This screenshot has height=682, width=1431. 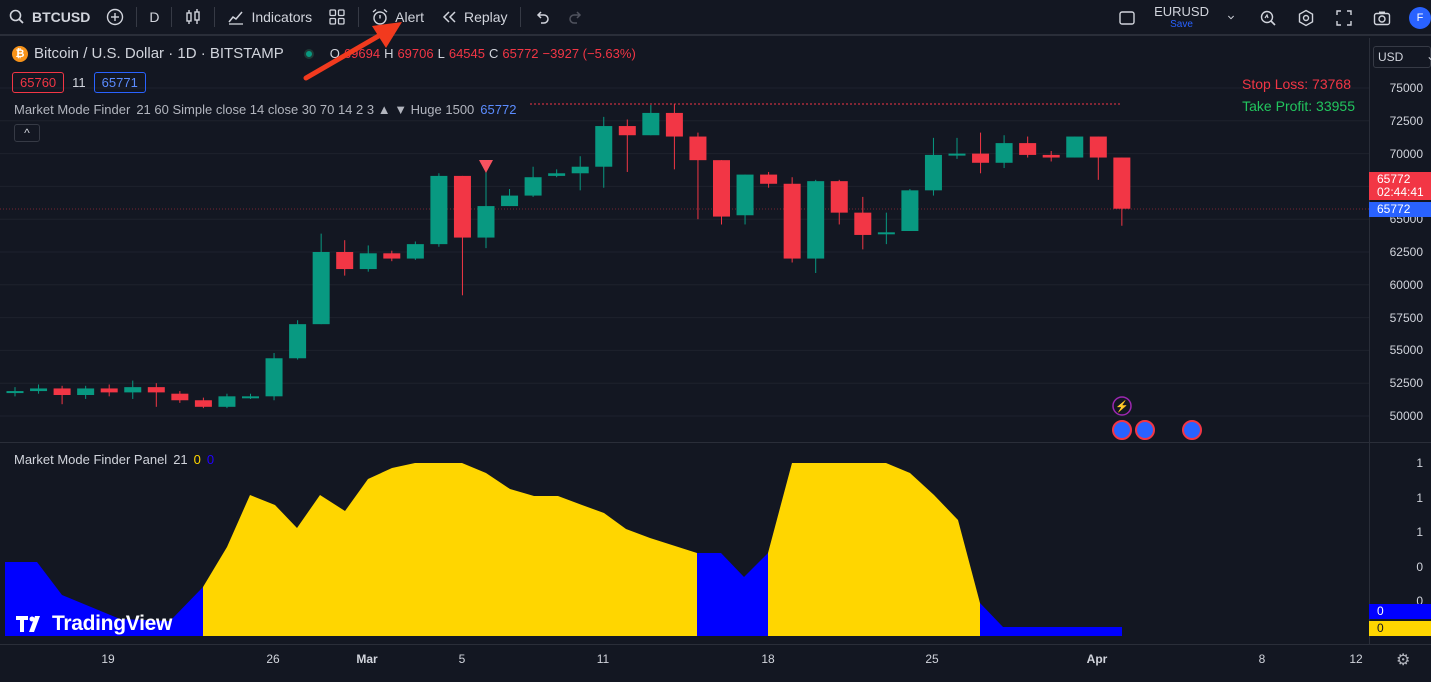 What do you see at coordinates (1344, 18) in the screenshot?
I see `fullscreen-button` at bounding box center [1344, 18].